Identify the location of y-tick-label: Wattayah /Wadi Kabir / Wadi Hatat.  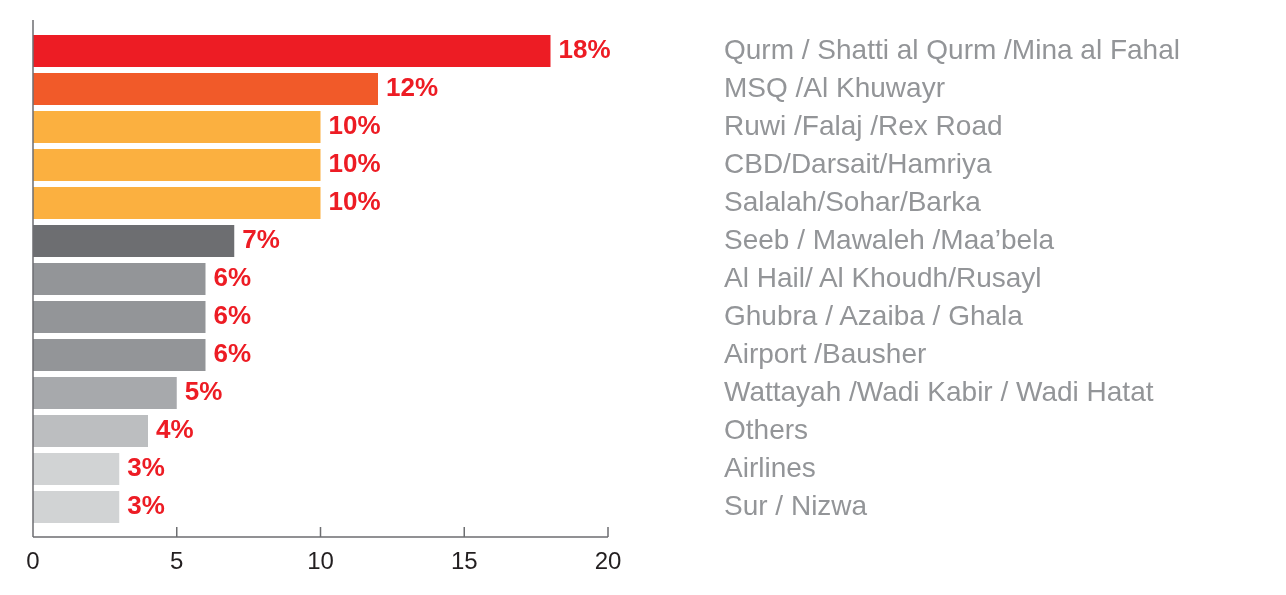
(939, 391).